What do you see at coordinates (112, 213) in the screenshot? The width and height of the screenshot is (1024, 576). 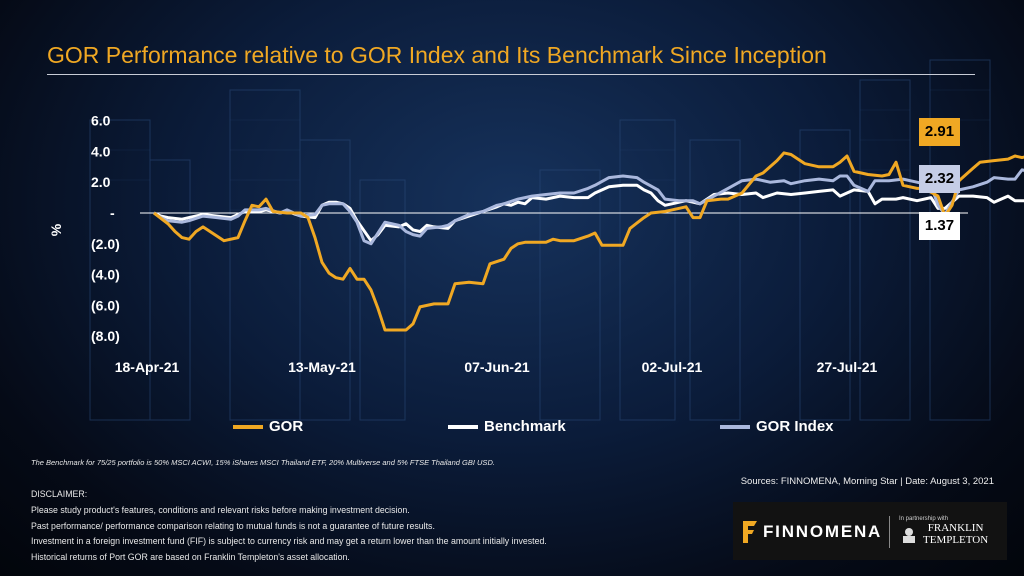 I see `y-tick-label: -` at bounding box center [112, 213].